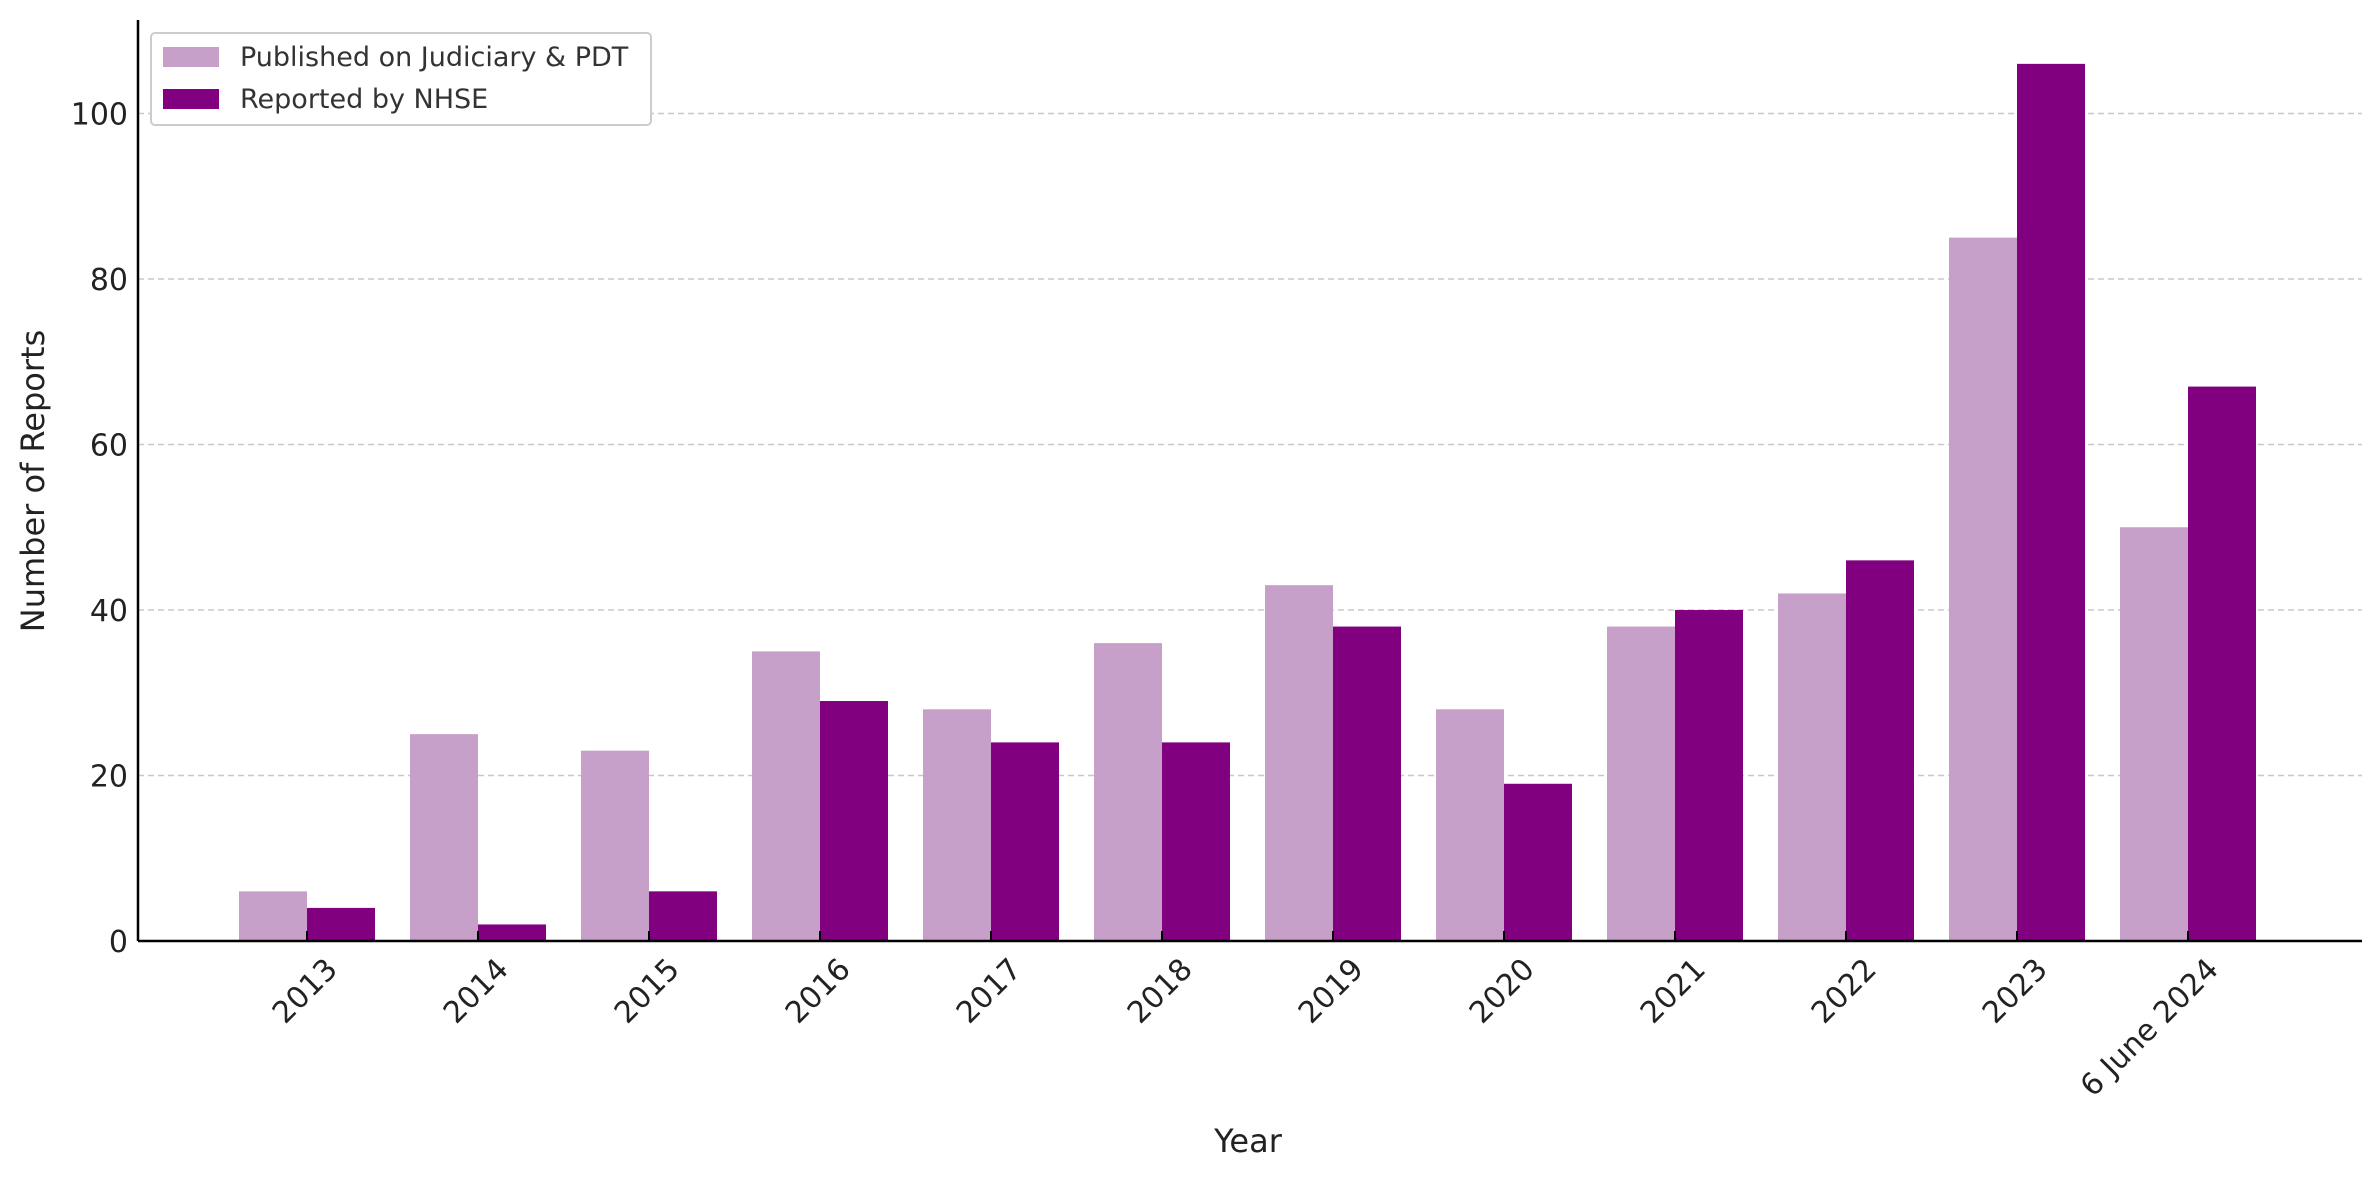  What do you see at coordinates (989, 991) in the screenshot?
I see `x-tick-label: 2017` at bounding box center [989, 991].